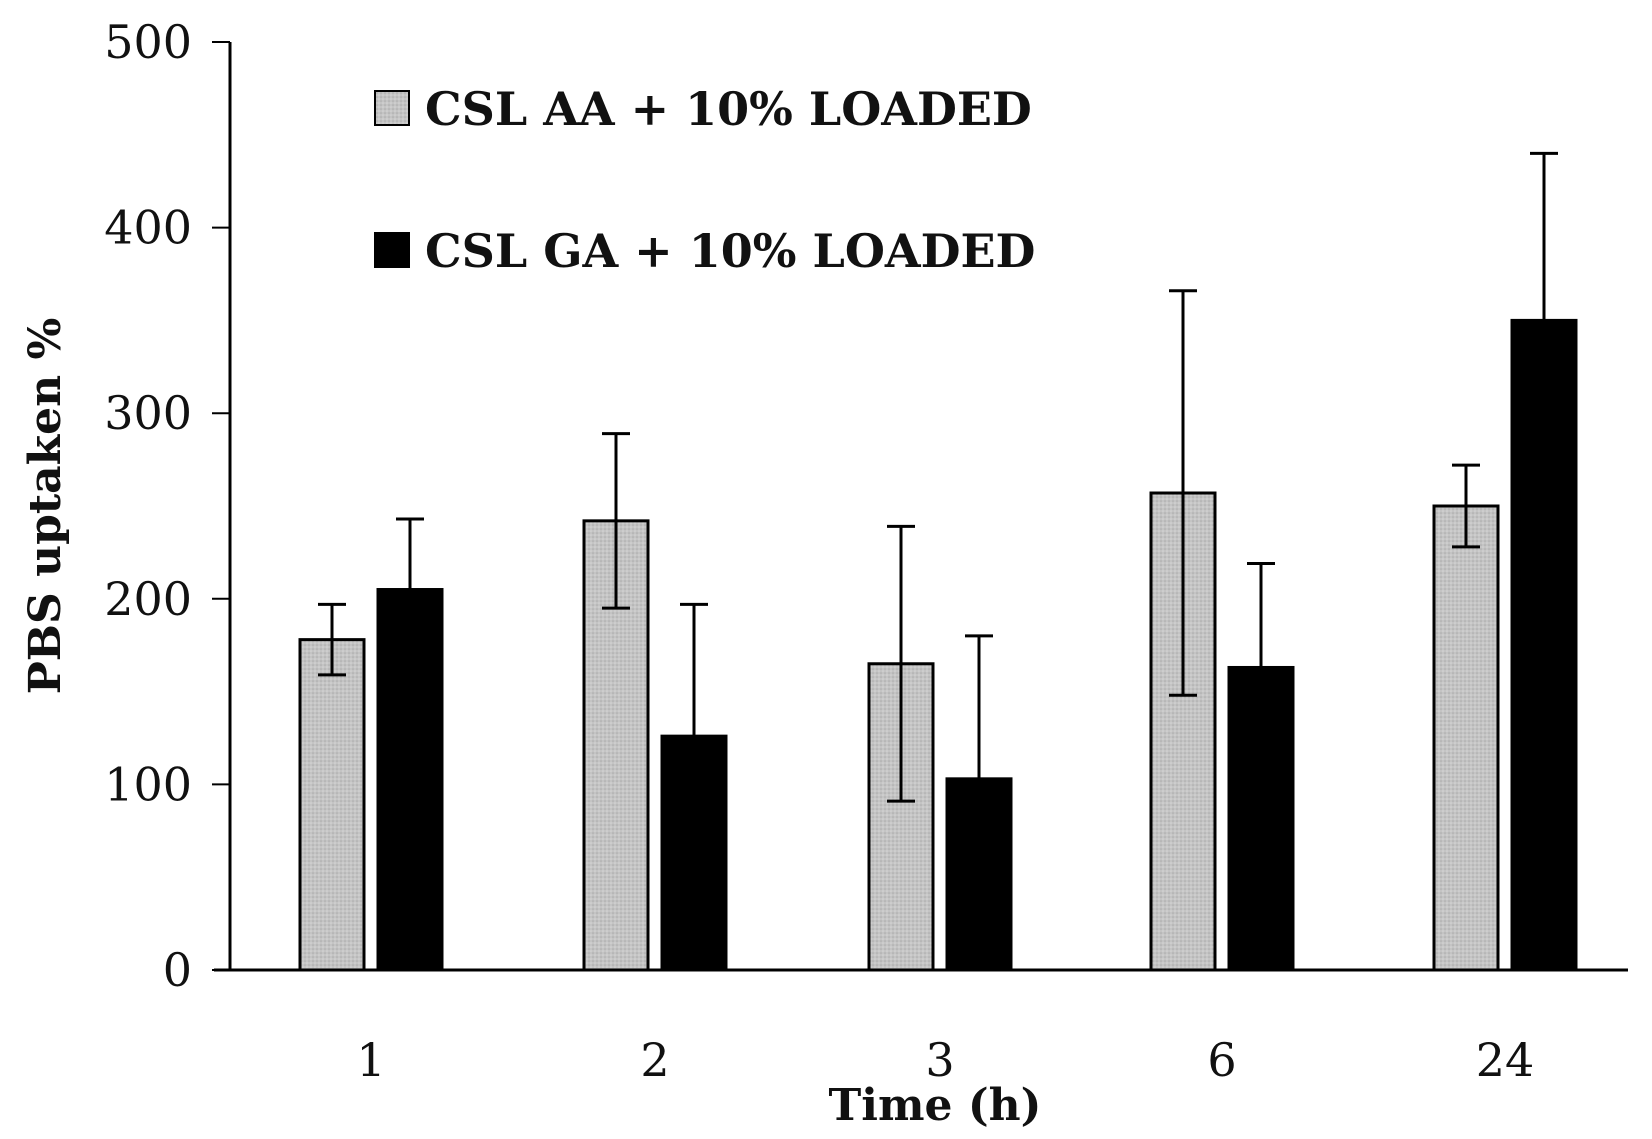 The image size is (1652, 1139). I want to click on y-tick-label: 200, so click(148, 599).